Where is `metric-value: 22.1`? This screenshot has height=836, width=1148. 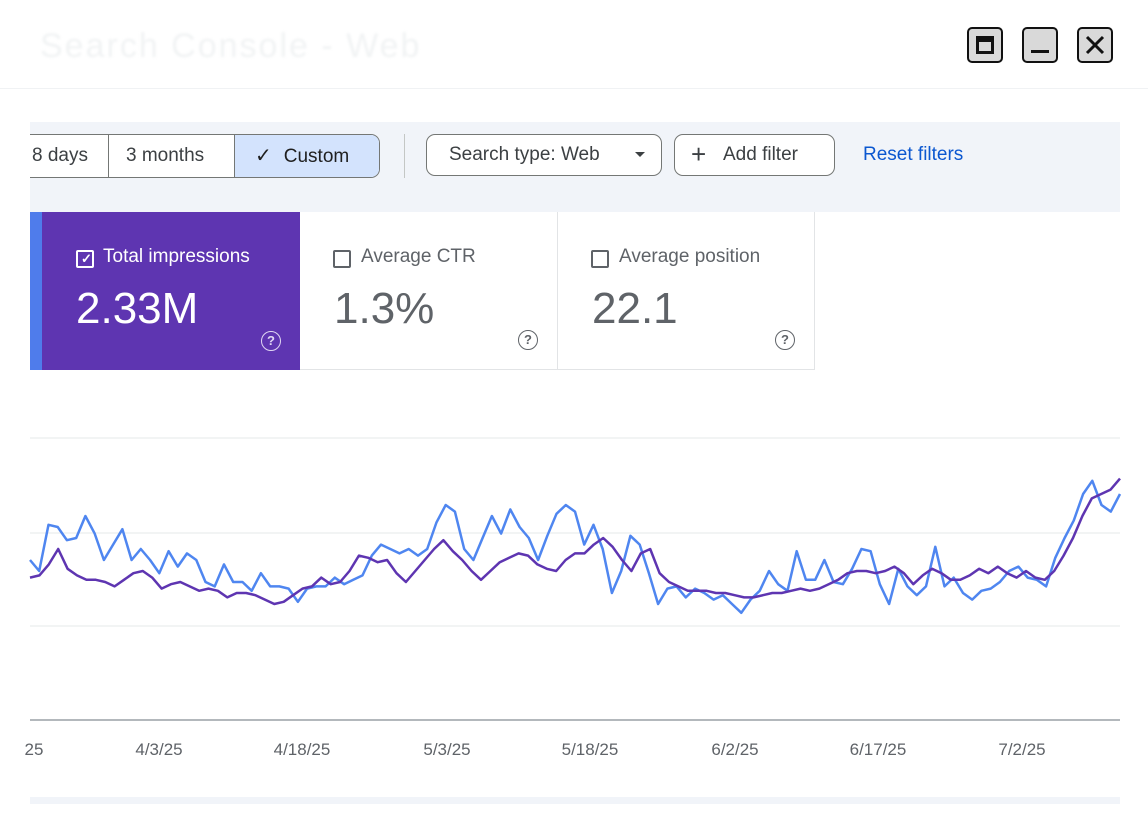
metric-value: 22.1 is located at coordinates (635, 308).